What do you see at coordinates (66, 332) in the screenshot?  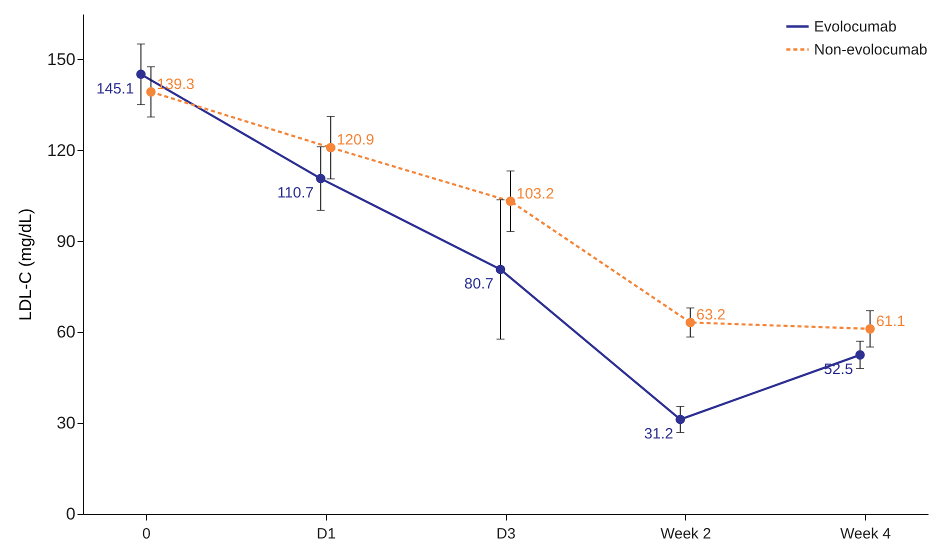 I see `y-tick-label: 60` at bounding box center [66, 332].